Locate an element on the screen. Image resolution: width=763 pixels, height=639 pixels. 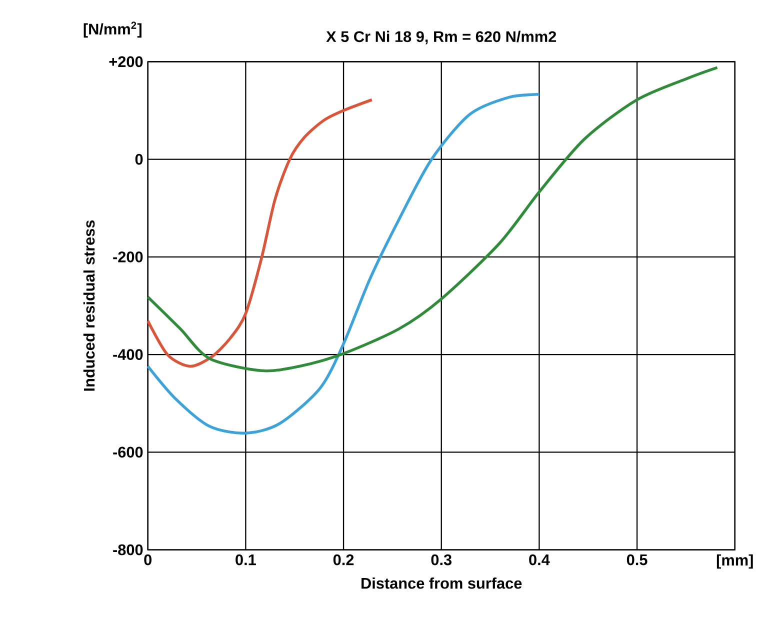
x-tick-label: 0.3 is located at coordinates (441, 560).